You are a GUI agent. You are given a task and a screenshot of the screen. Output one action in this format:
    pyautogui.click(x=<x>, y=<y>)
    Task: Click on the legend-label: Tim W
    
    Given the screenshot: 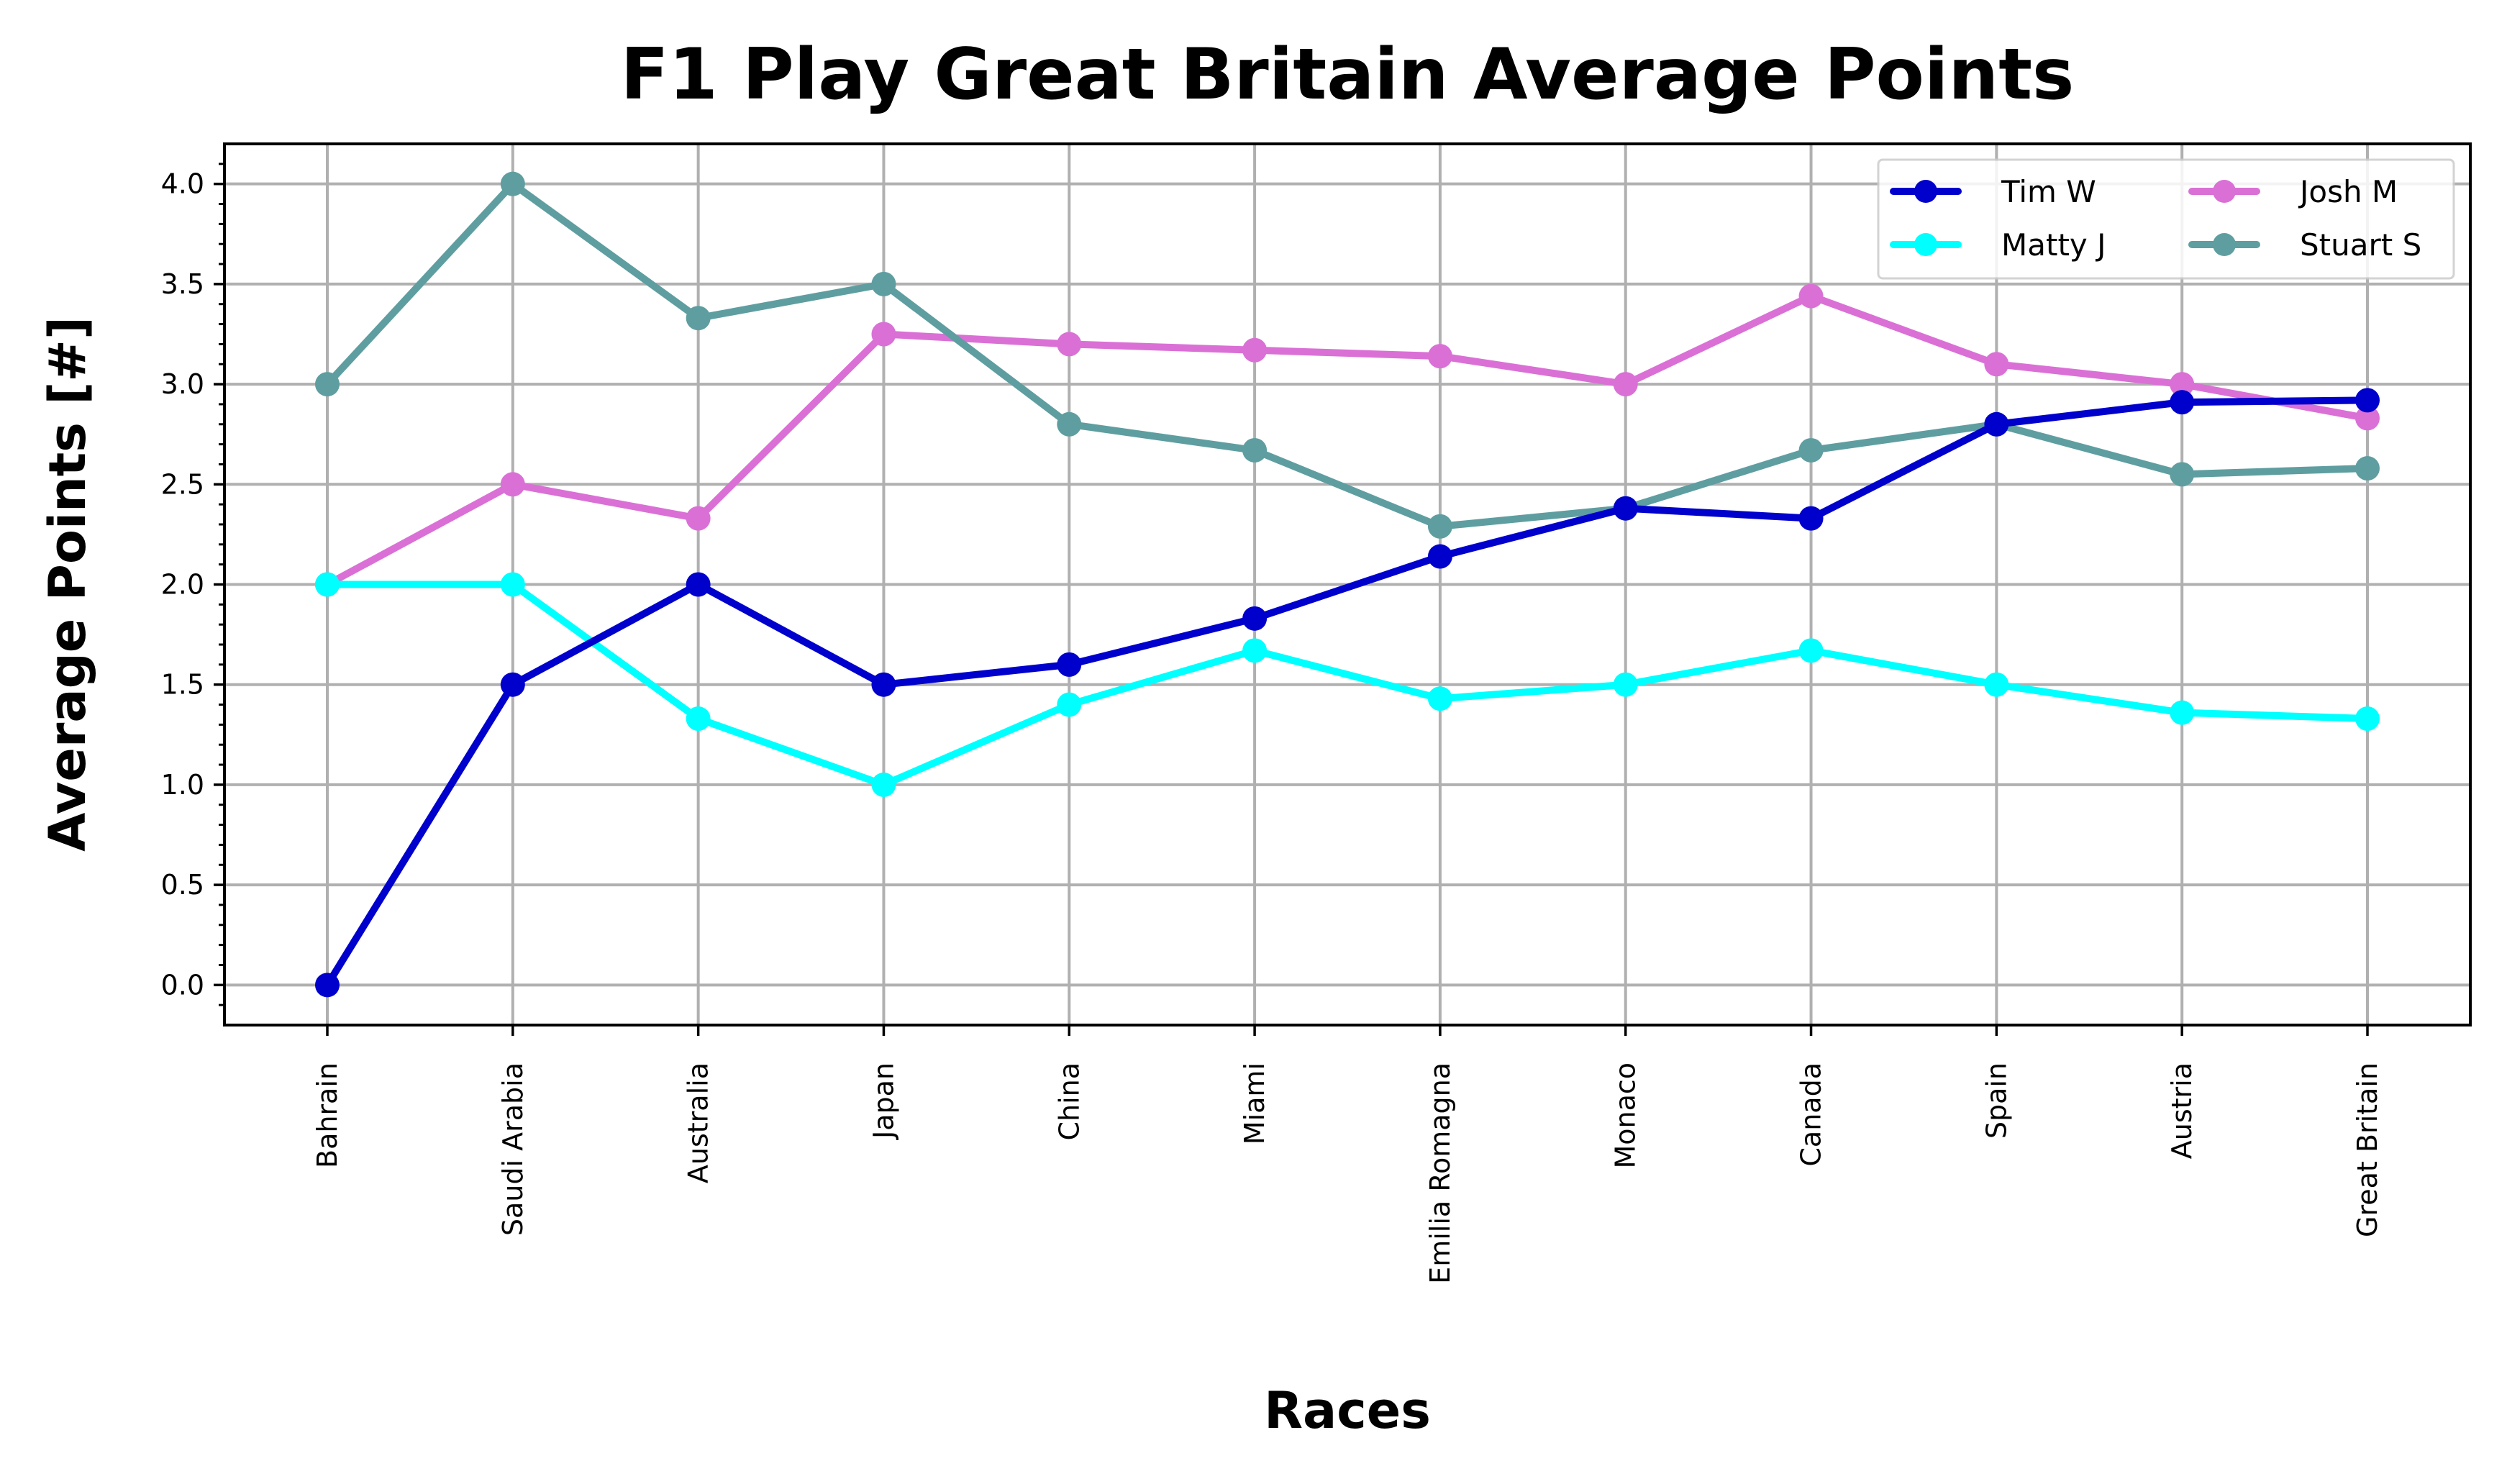 What is the action you would take?
    pyautogui.click(x=2049, y=191)
    